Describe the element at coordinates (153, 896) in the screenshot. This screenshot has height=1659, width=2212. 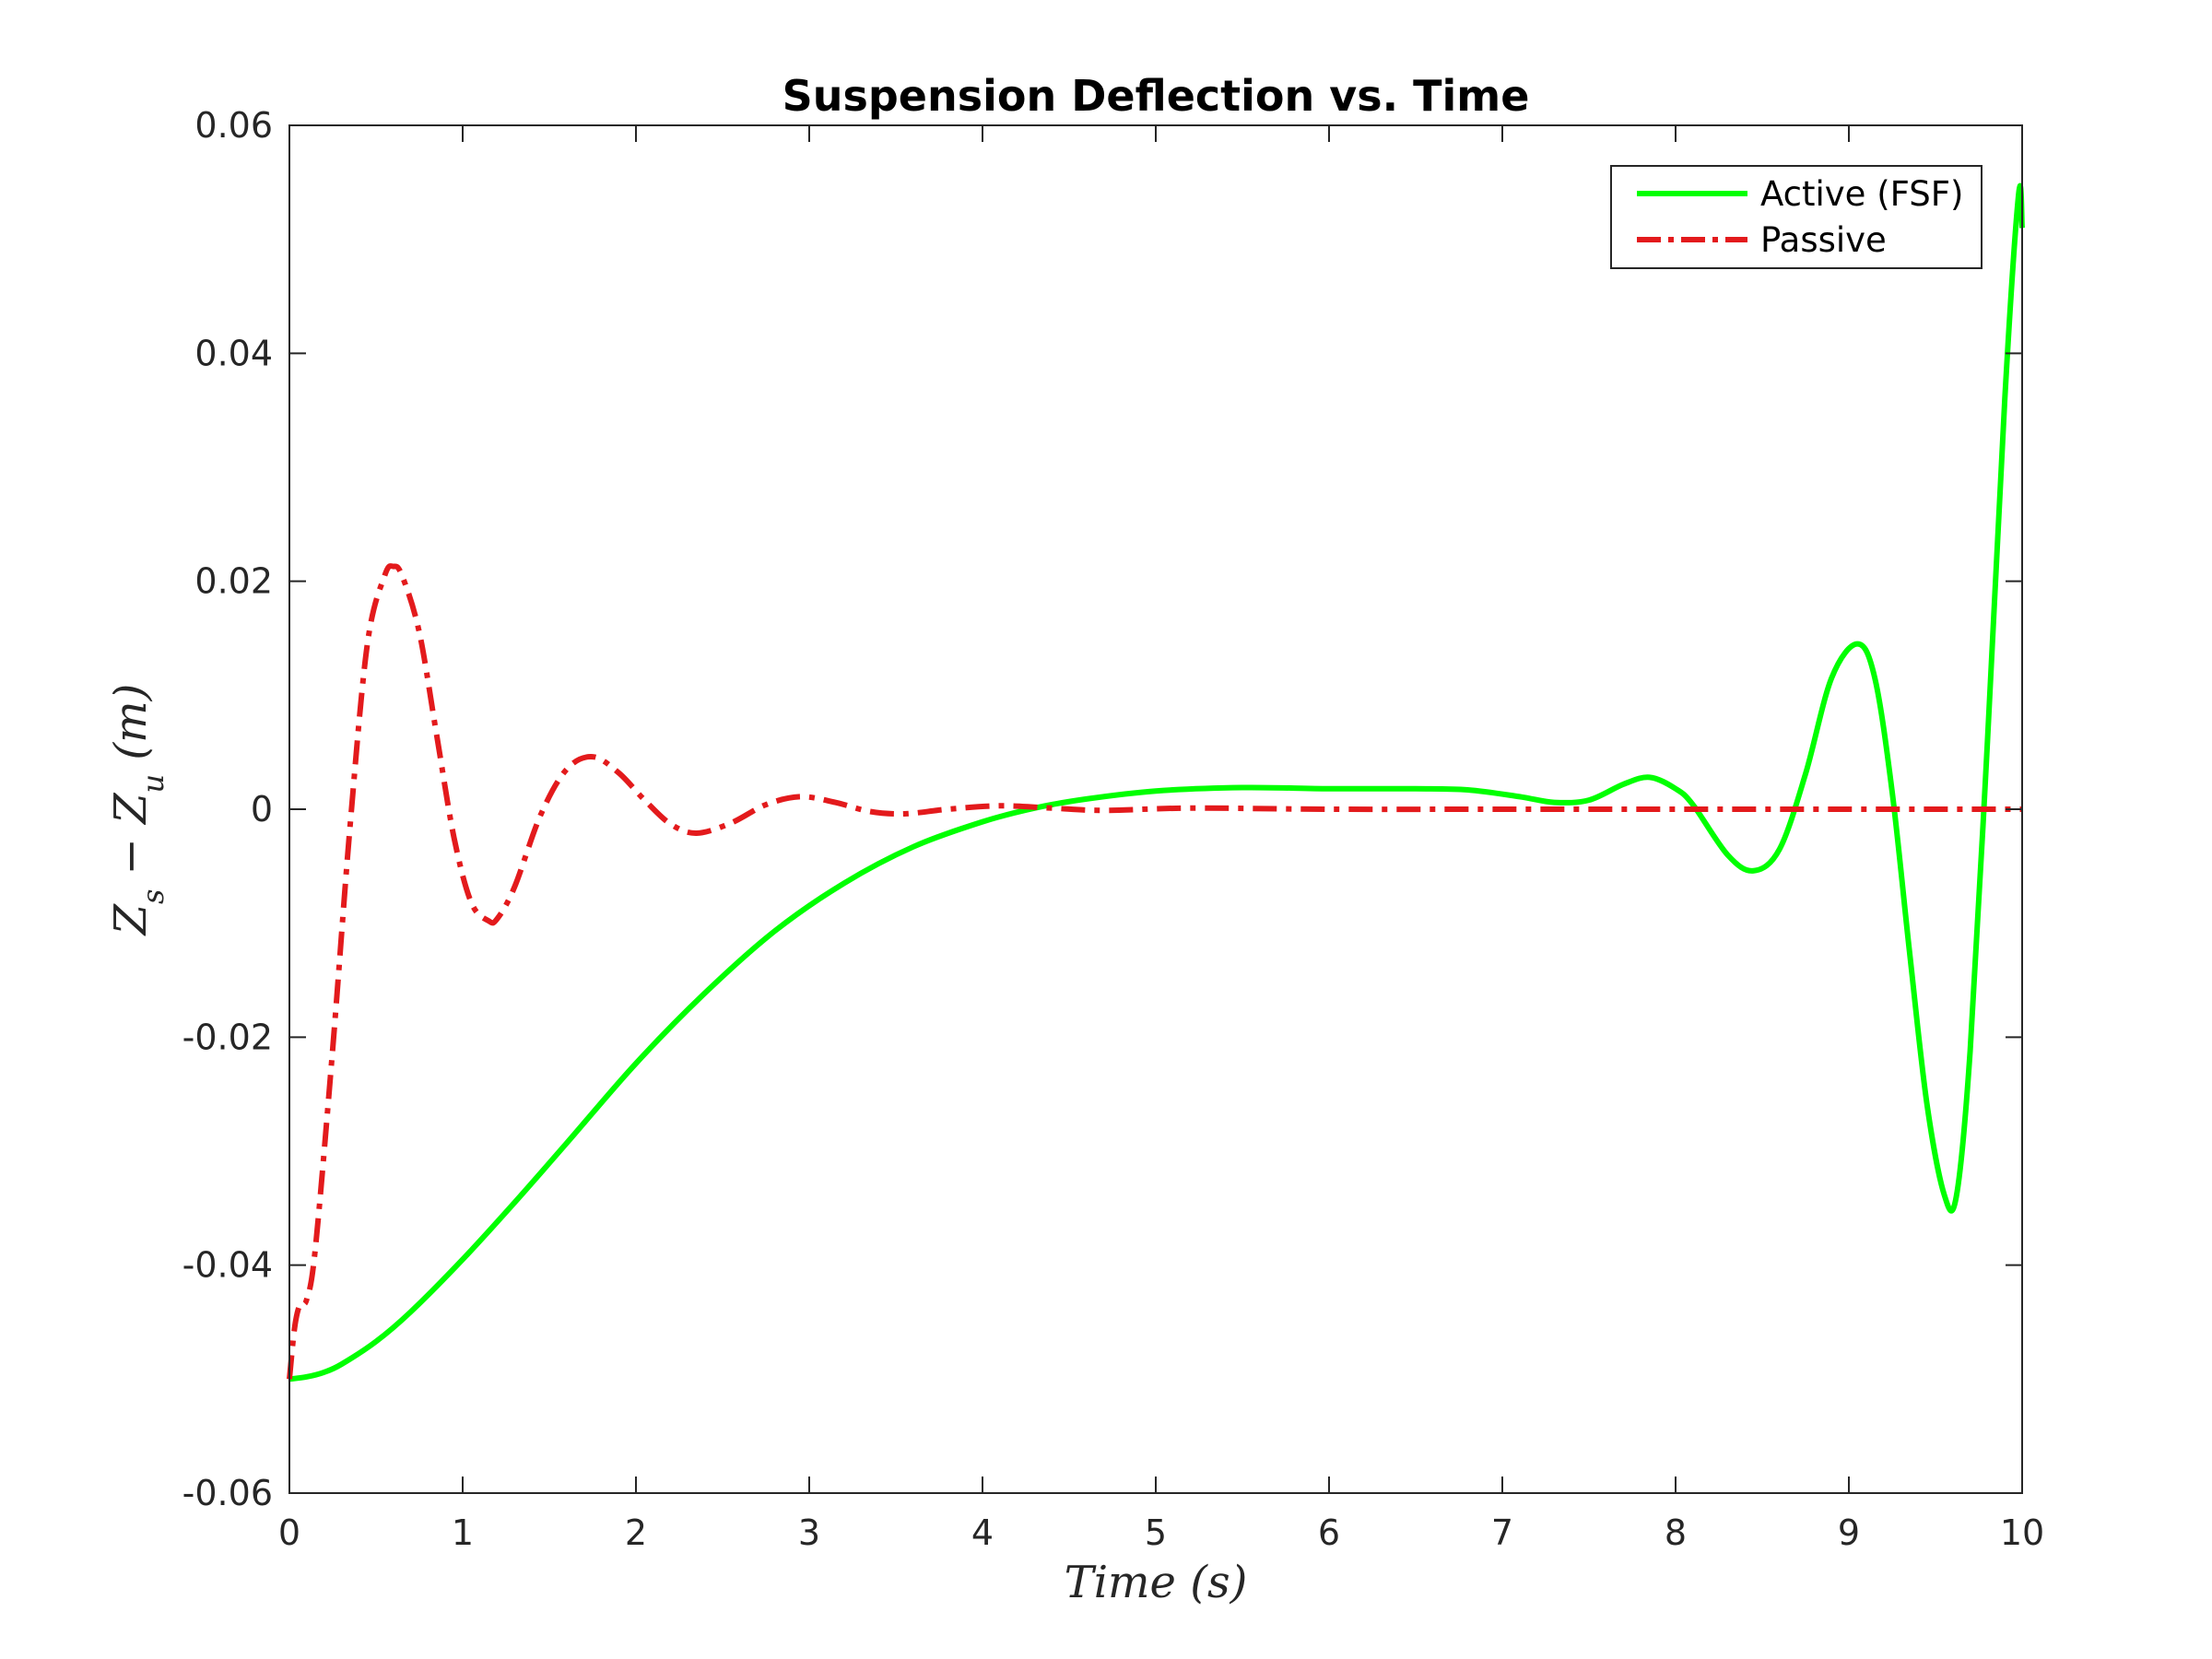
I see `y-label-sub-s: s` at that location.